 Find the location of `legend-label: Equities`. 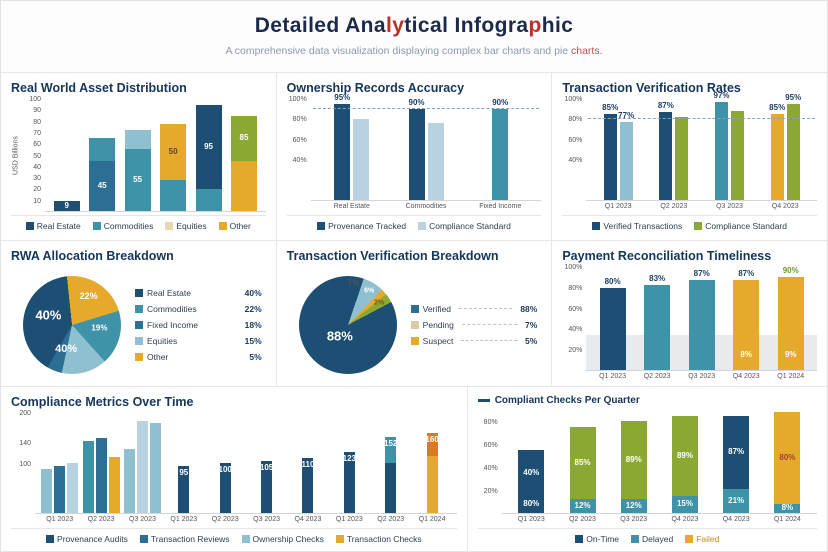

legend-label: Equities is located at coordinates (191, 226).